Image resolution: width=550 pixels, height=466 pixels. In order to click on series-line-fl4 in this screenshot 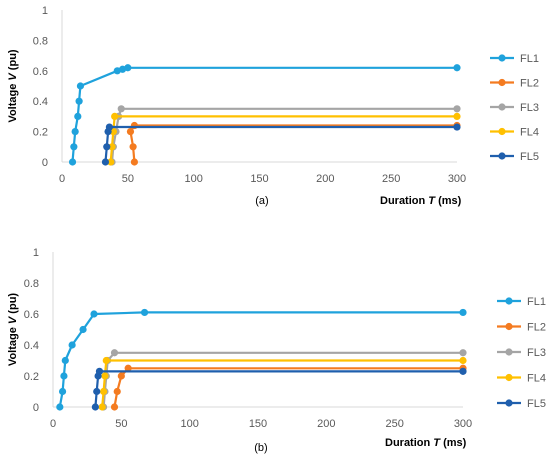, I will do `click(283, 139)`.